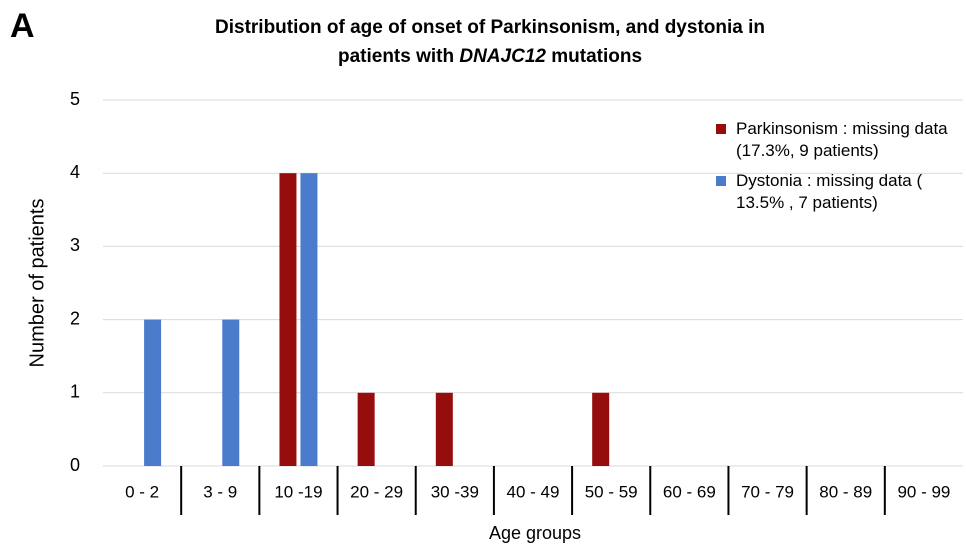 Image resolution: width=966 pixels, height=549 pixels. What do you see at coordinates (75, 245) in the screenshot?
I see `y-tick-label: 3` at bounding box center [75, 245].